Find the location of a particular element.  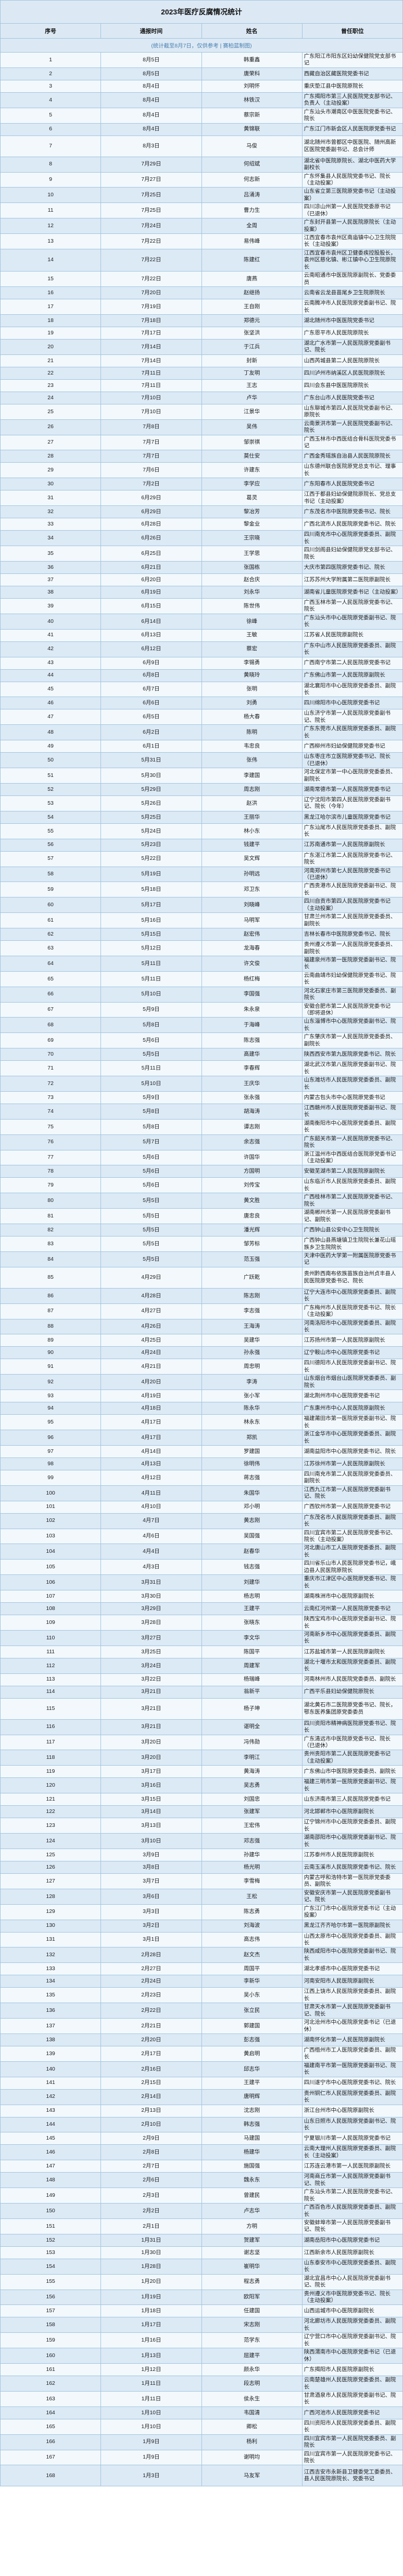

row-name: 谢明均 is located at coordinates (252, 2457).